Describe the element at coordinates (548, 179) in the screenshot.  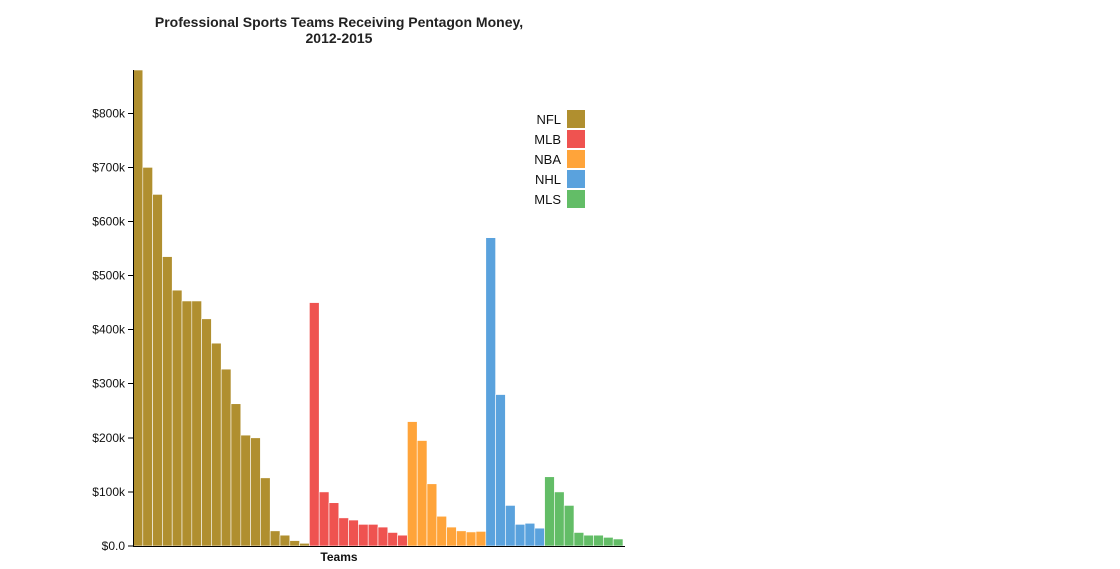
I see `legend-label-nhl: NHL` at that location.